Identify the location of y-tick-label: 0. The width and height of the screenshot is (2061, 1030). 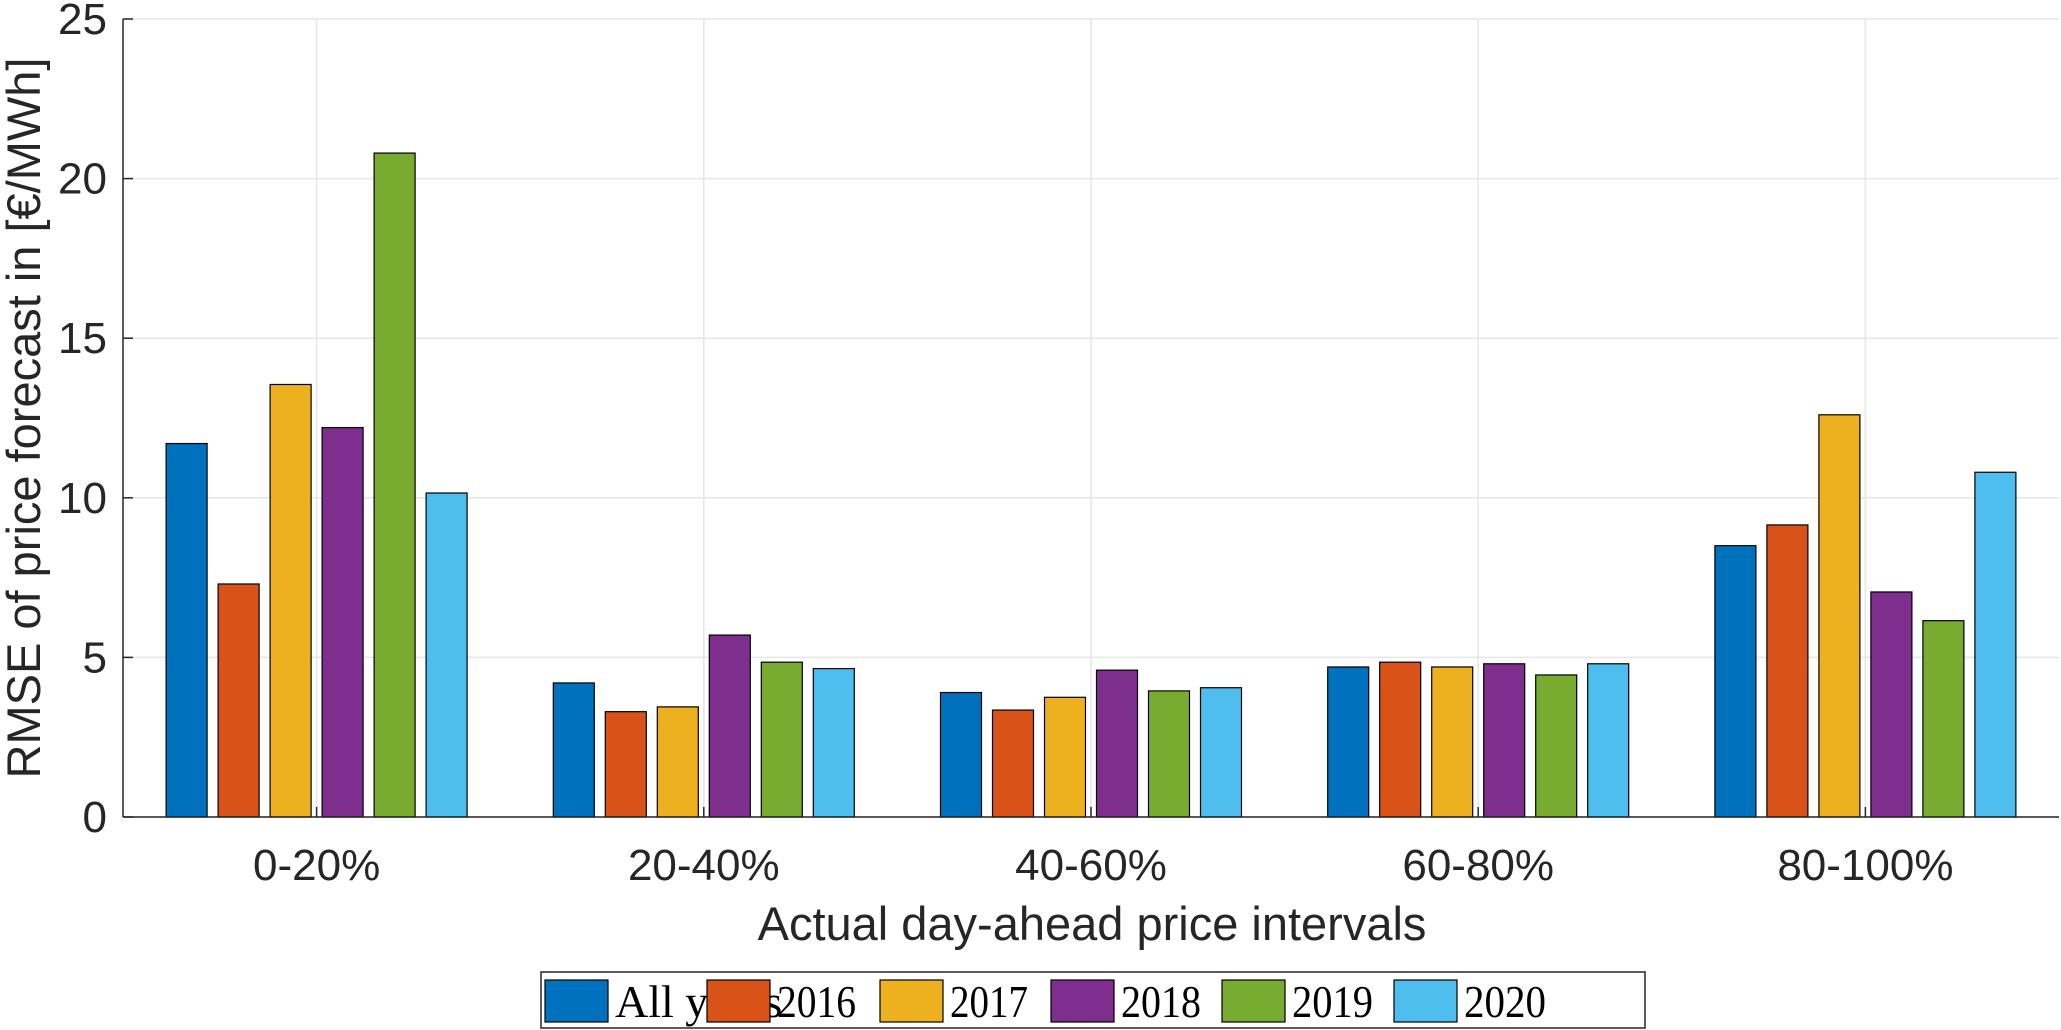
(95, 817).